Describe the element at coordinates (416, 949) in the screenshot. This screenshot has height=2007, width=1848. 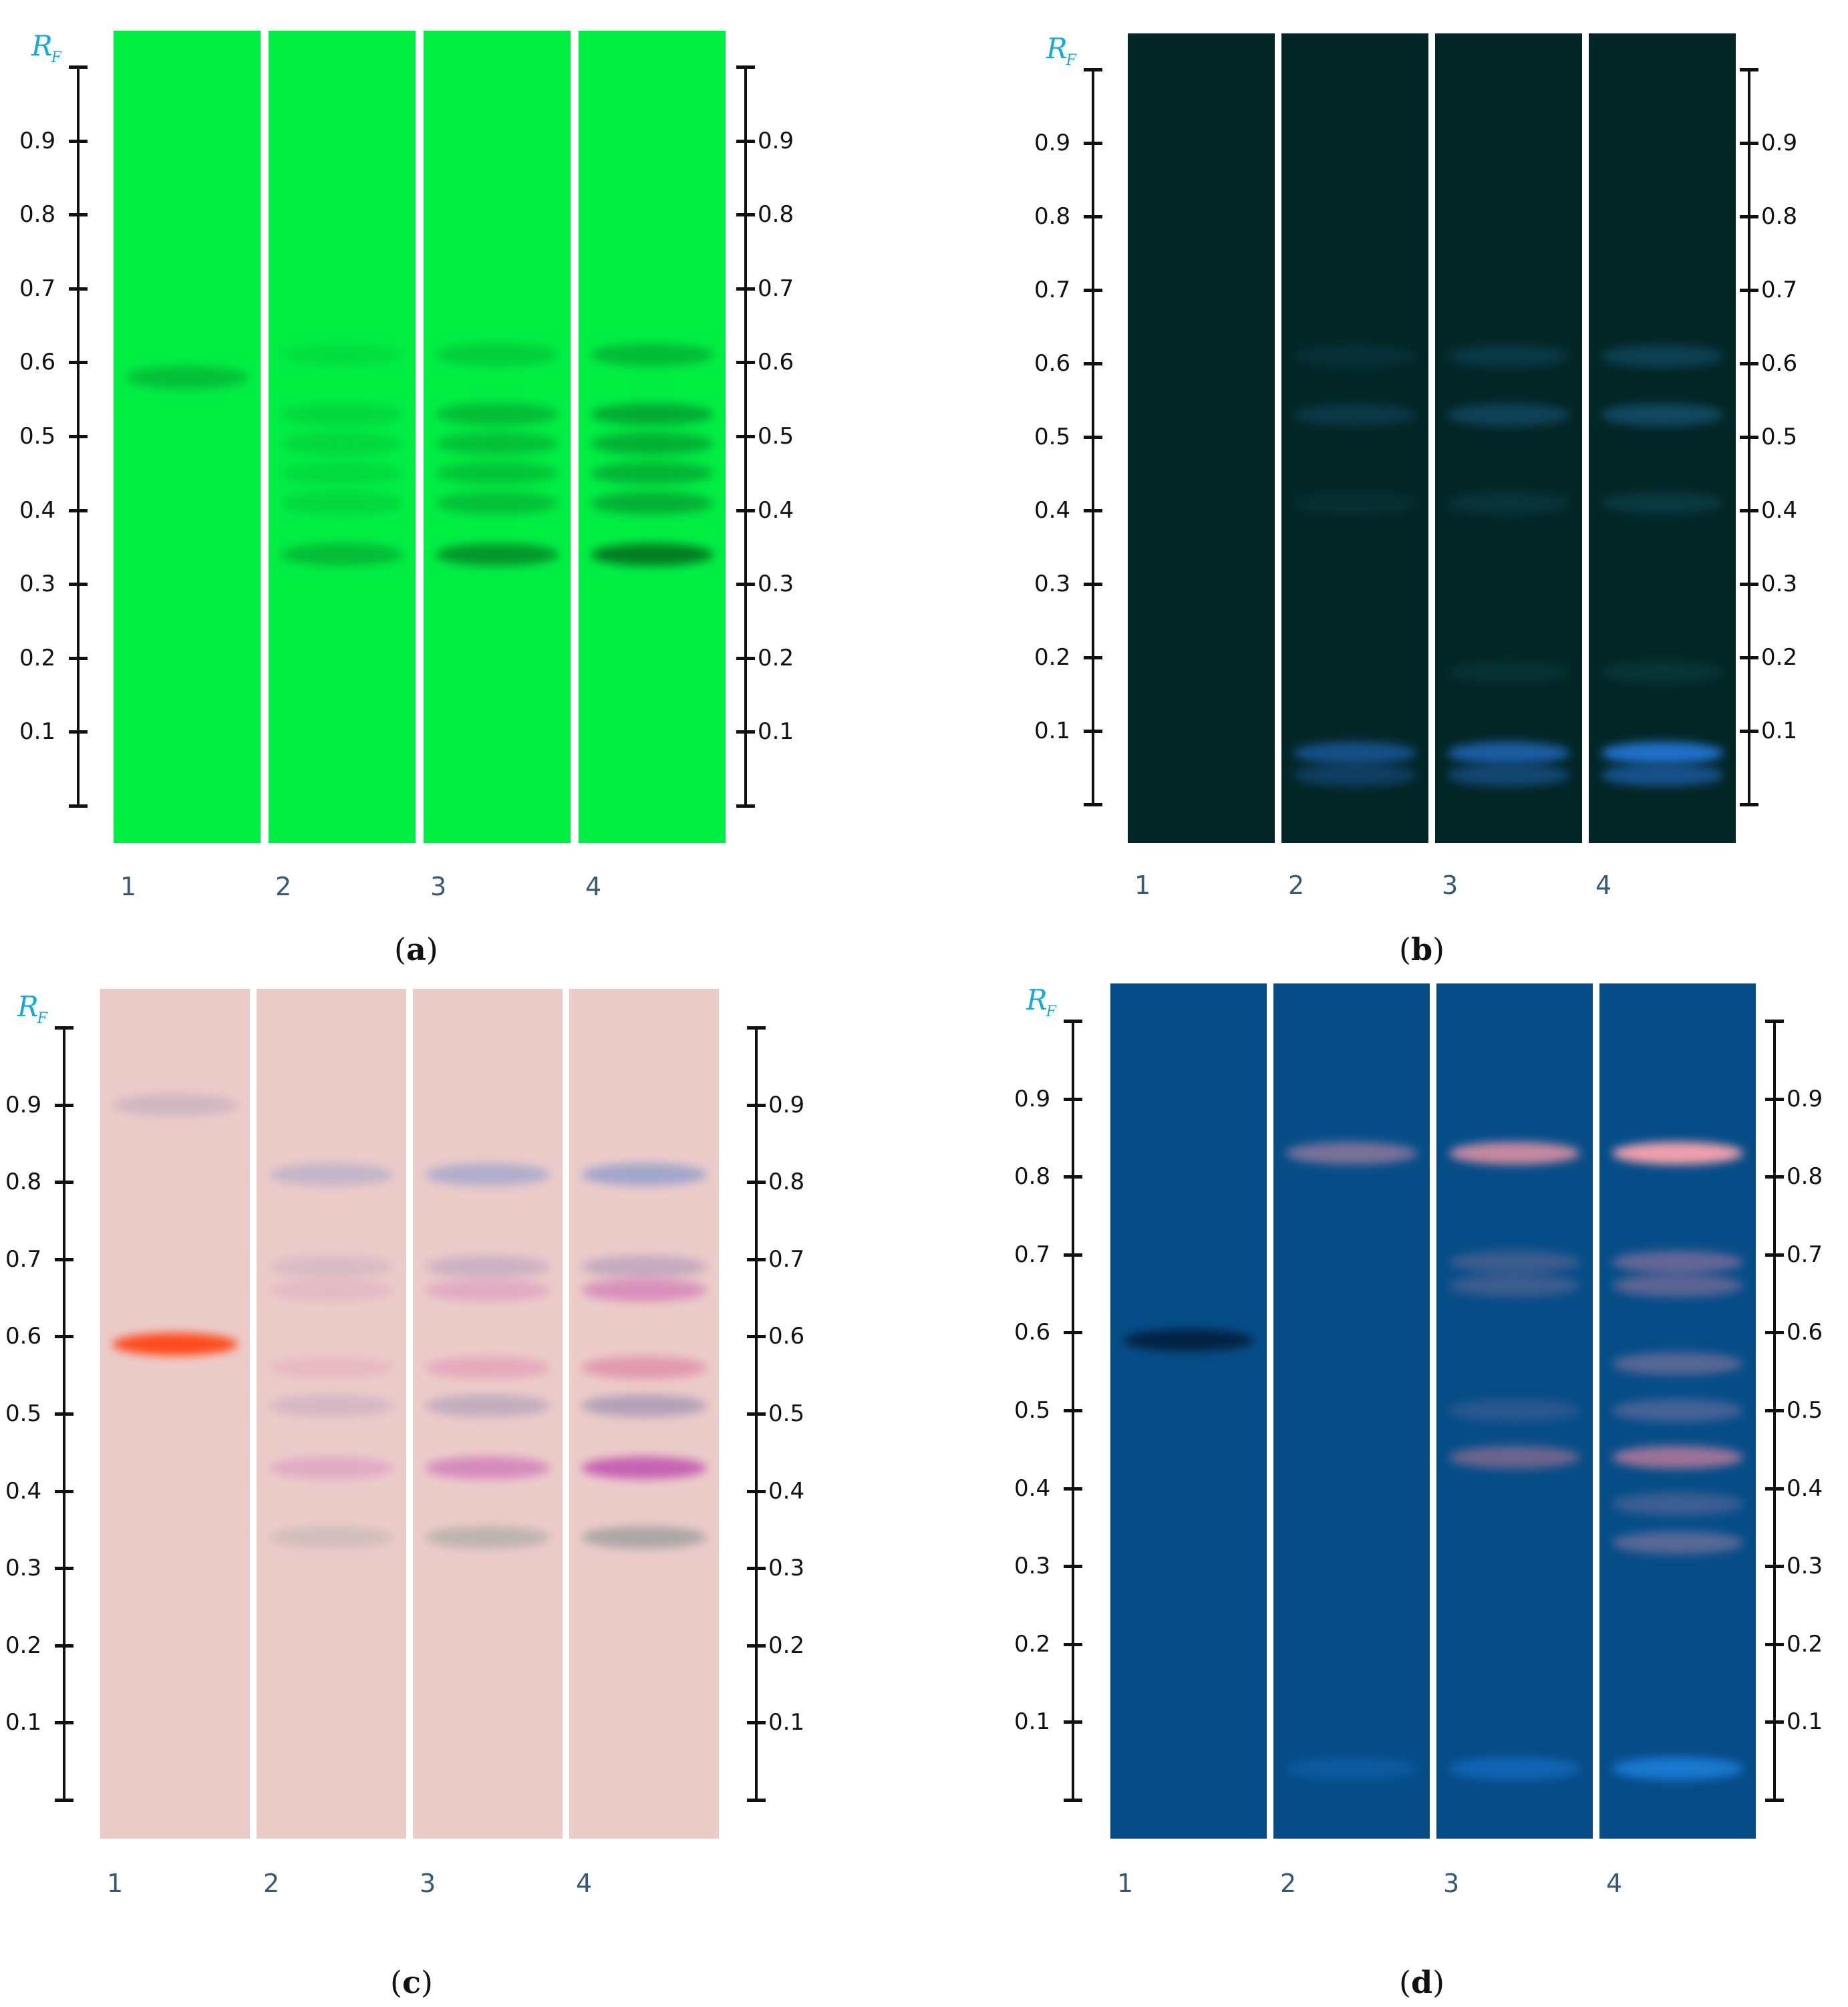
I see `panel-caption: (a)` at that location.